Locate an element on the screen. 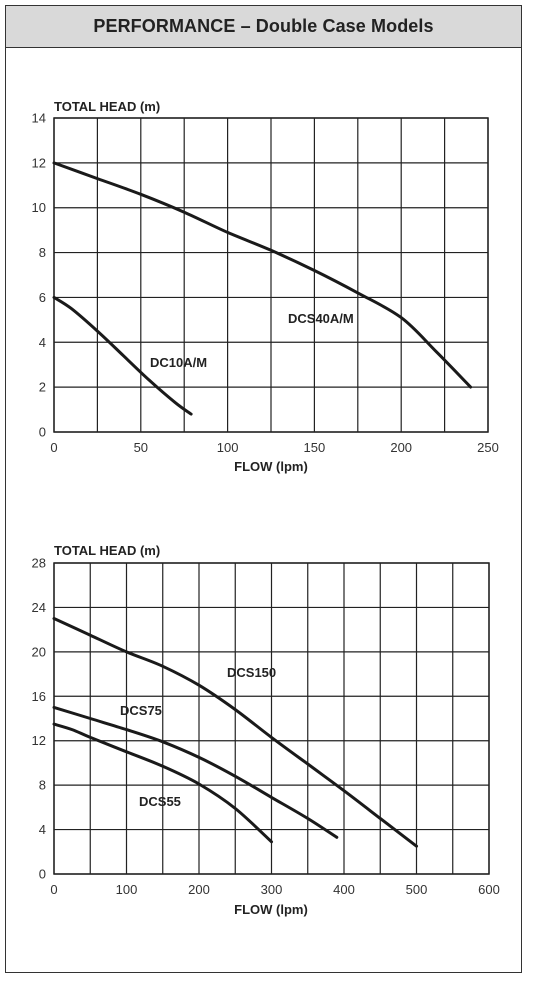  chart-1-ytick-label: 2 is located at coordinates (42, 387).